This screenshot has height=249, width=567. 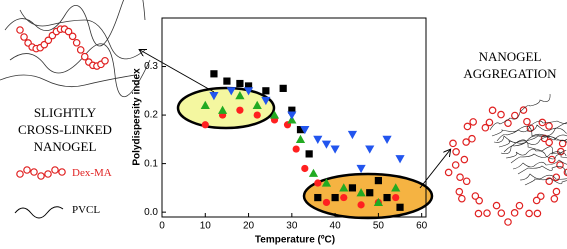 What do you see at coordinates (226, 108) in the screenshot?
I see `low-temp-ellipse` at bounding box center [226, 108].